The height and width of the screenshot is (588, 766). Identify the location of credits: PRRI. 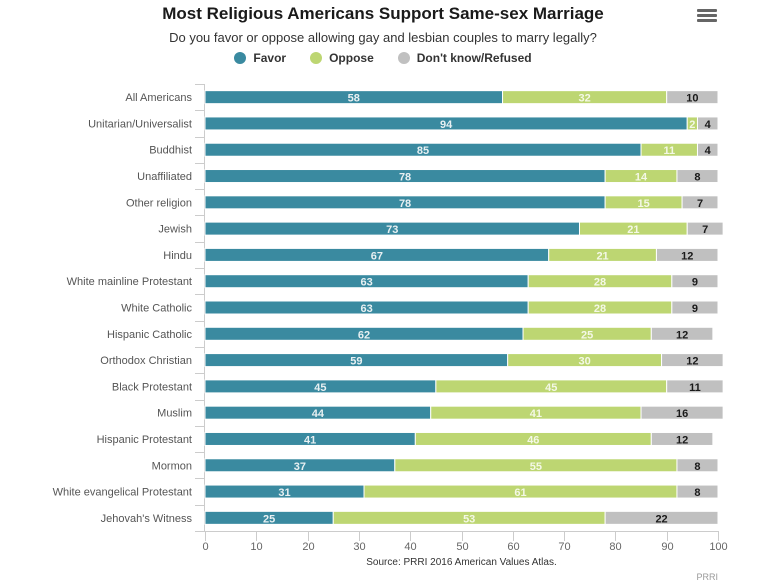
(707, 577).